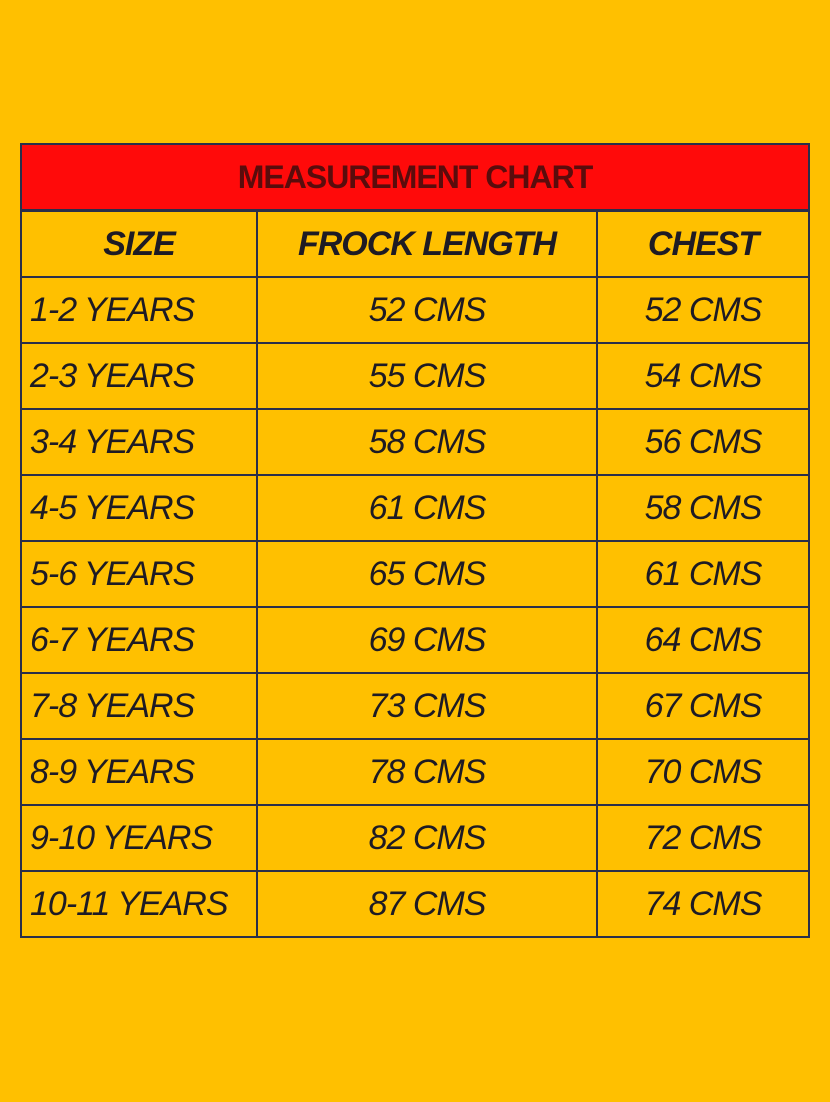 Image resolution: width=830 pixels, height=1102 pixels. What do you see at coordinates (703, 706) in the screenshot?
I see `chest-cell: 67 CMS` at bounding box center [703, 706].